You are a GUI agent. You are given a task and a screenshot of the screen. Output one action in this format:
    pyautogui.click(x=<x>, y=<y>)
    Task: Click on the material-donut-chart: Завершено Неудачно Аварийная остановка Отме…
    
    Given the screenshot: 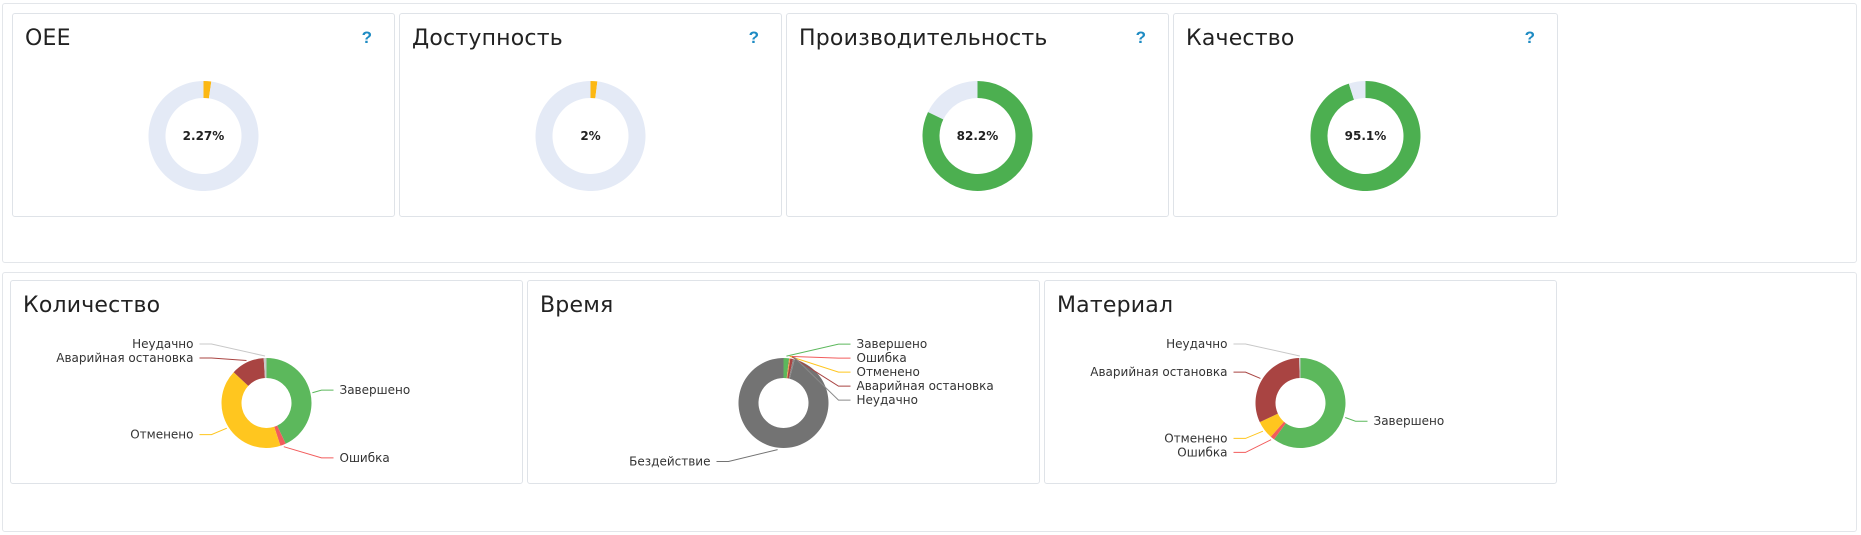 What is the action you would take?
    pyautogui.click(x=1267, y=398)
    